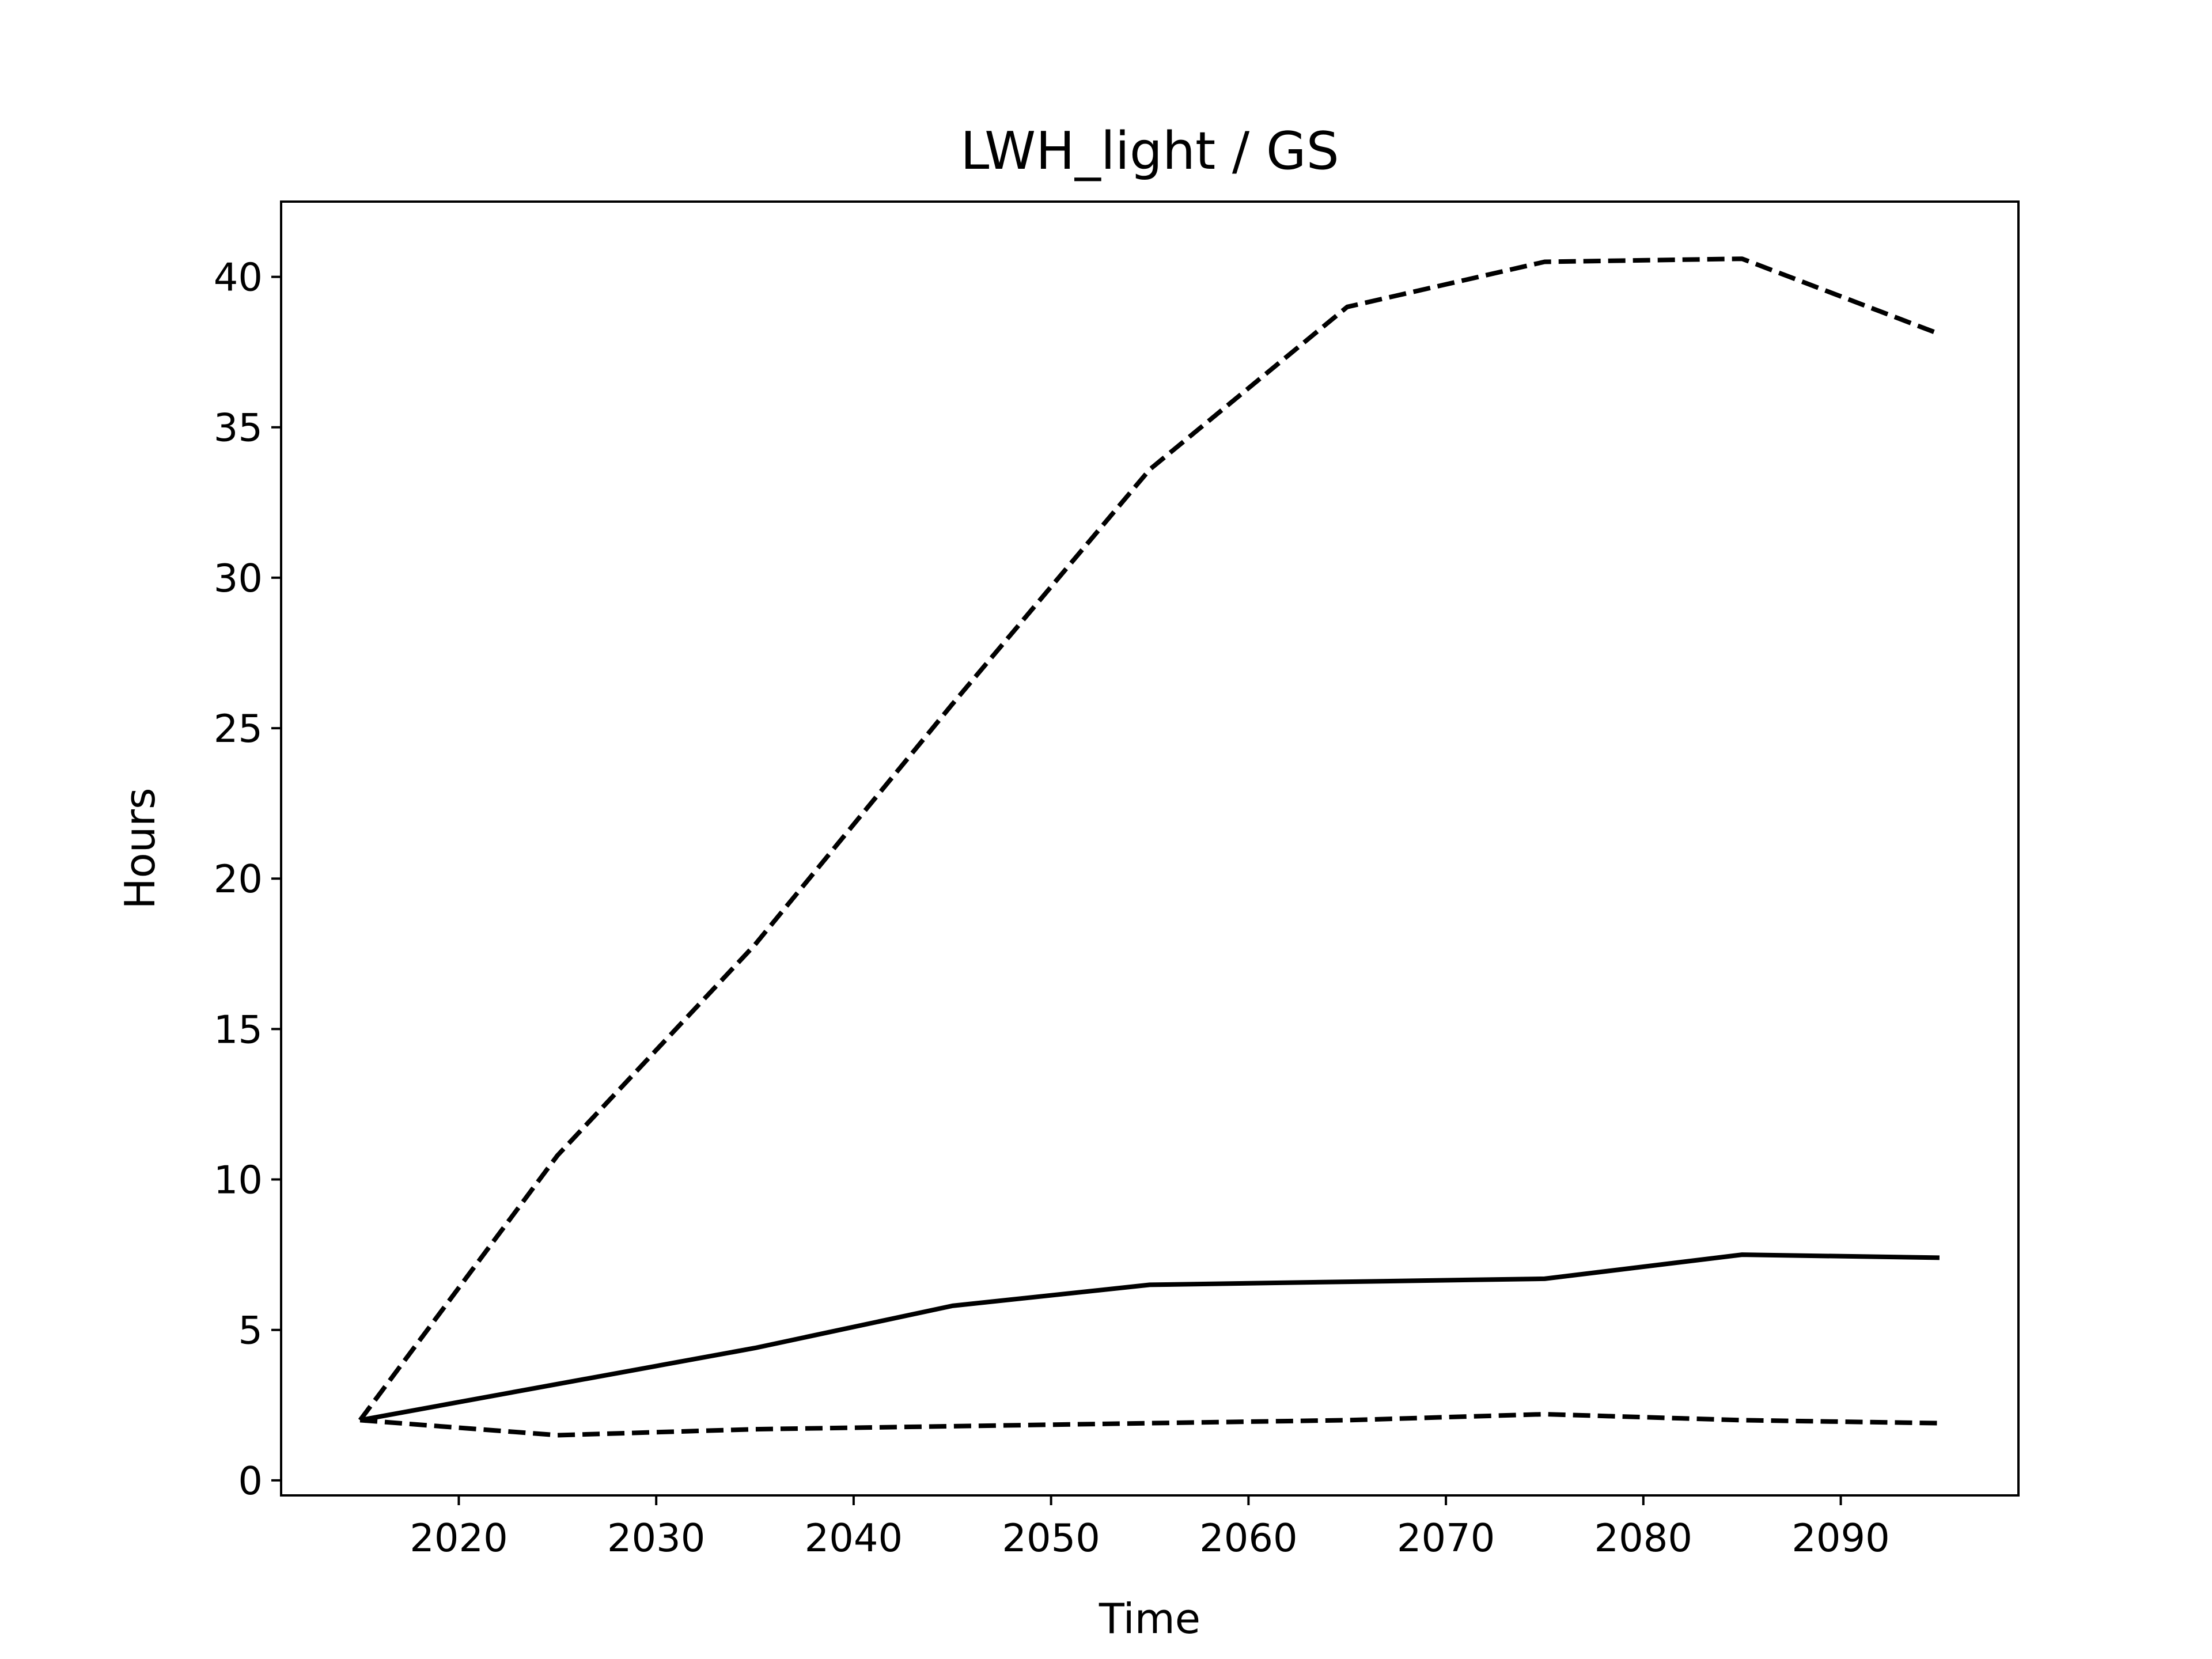  I want to click on x-axis-label: Time, so click(1149, 1618).